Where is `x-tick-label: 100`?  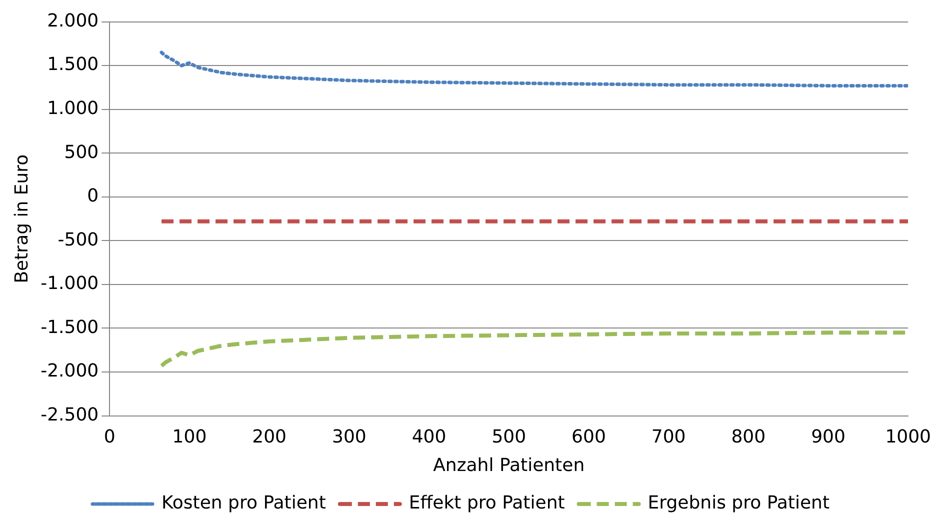 x-tick-label: 100 is located at coordinates (189, 437).